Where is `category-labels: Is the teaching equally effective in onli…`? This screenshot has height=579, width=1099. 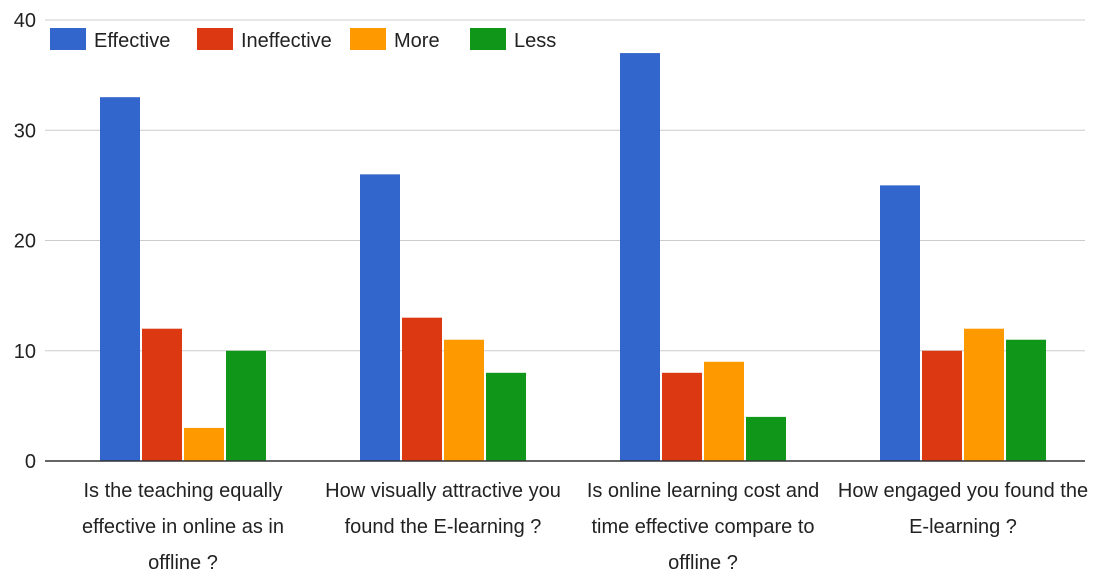 category-labels: Is the teaching equally effective in onli… is located at coordinates (585, 527).